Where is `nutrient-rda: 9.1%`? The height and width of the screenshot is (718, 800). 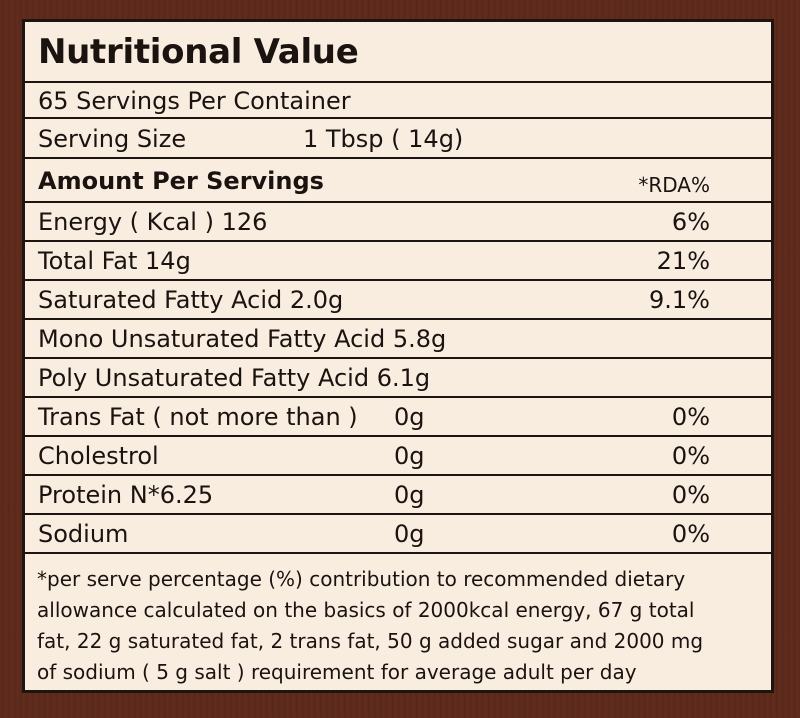
nutrient-rda: 9.1% is located at coordinates (679, 300).